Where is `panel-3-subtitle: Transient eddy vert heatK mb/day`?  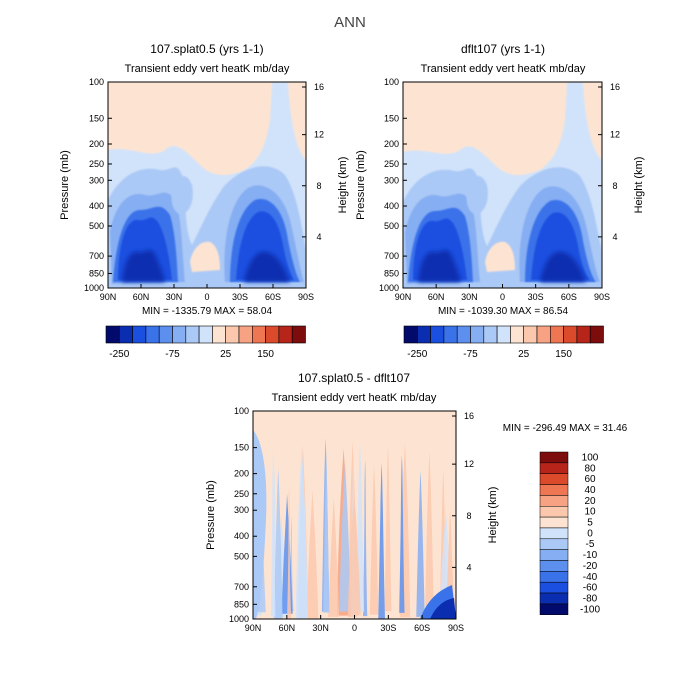
panel-3-subtitle: Transient eddy vert heatK mb/day is located at coordinates (354, 398).